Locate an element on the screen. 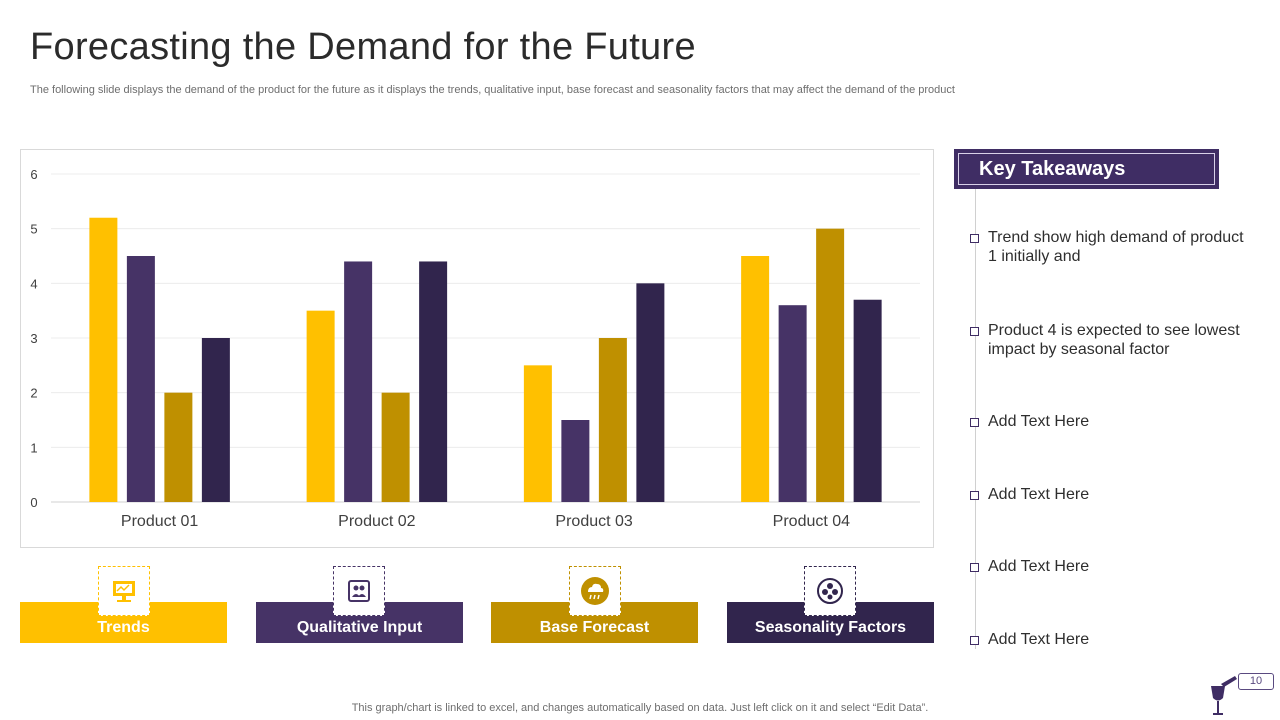  trends-label: Trends is located at coordinates (123, 627).